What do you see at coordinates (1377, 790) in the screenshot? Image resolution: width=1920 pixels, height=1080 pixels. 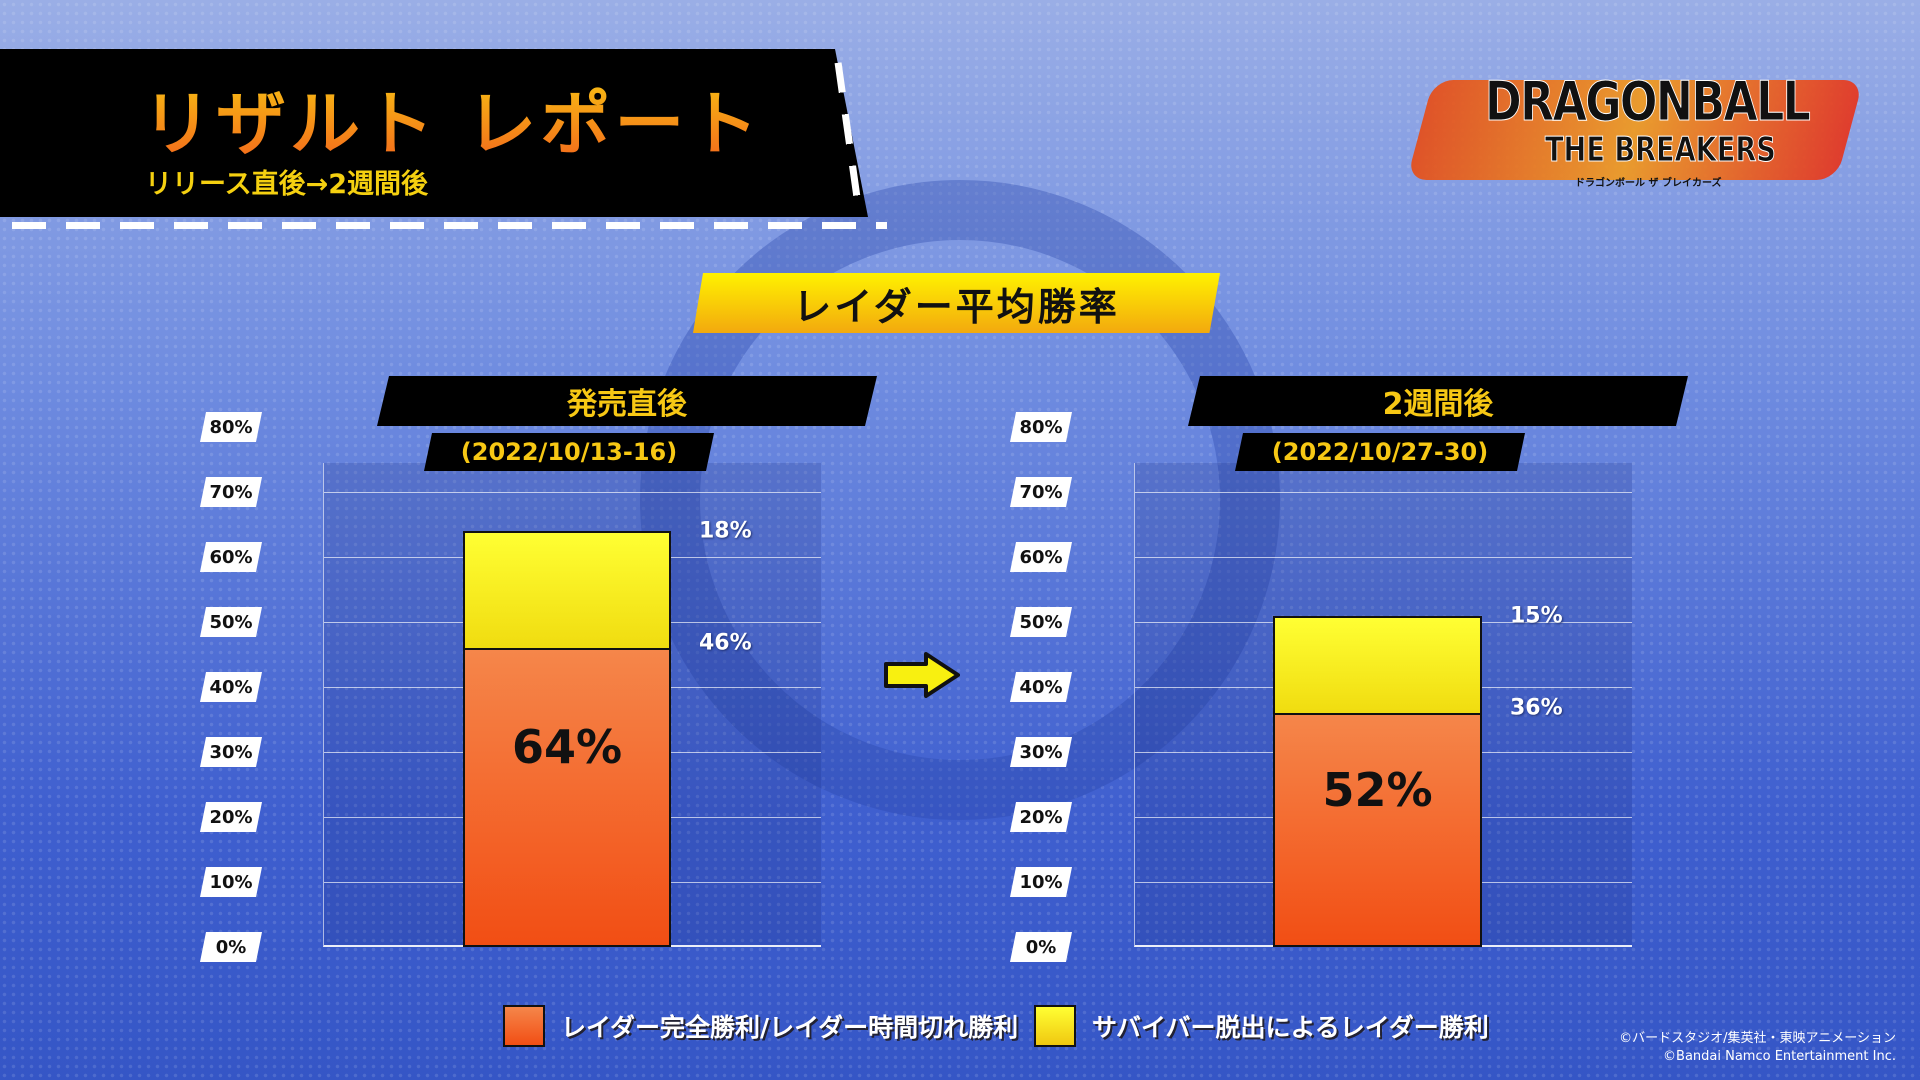 I see `total-label: 52%` at bounding box center [1377, 790].